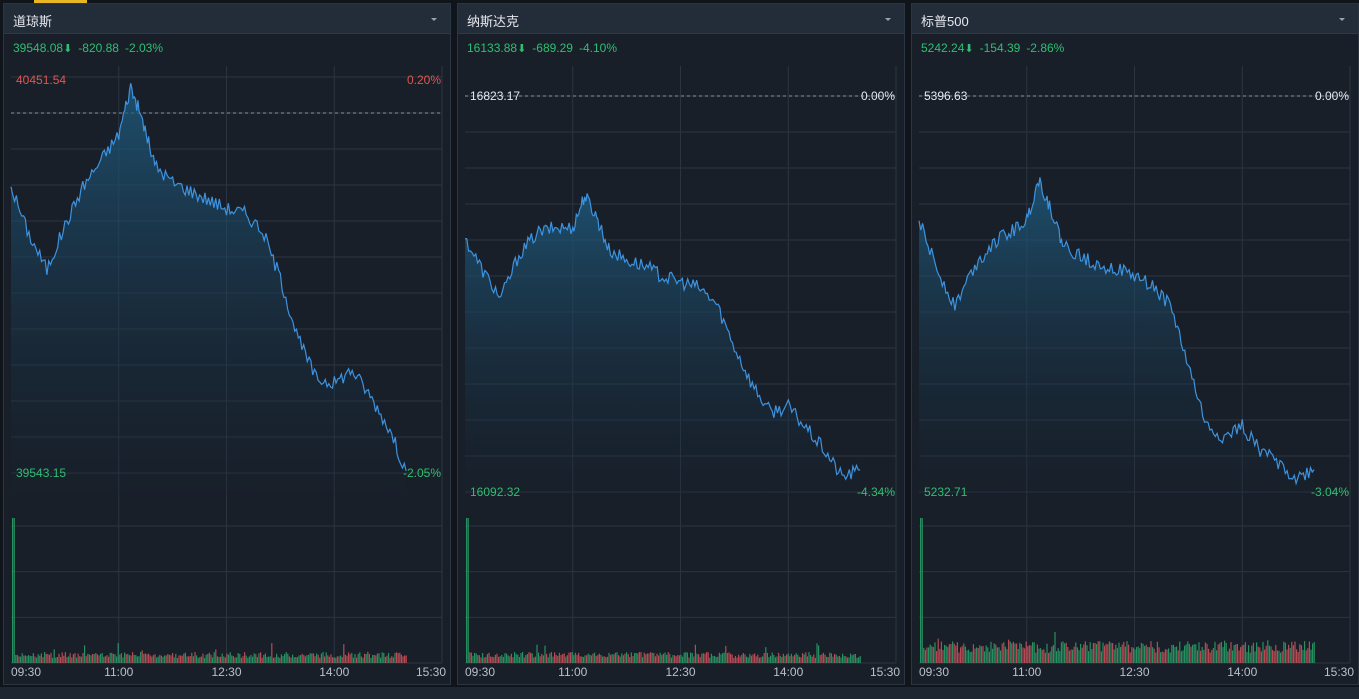  What do you see at coordinates (431, 672) in the screenshot?
I see `x-tick-label: 15:30` at bounding box center [431, 672].